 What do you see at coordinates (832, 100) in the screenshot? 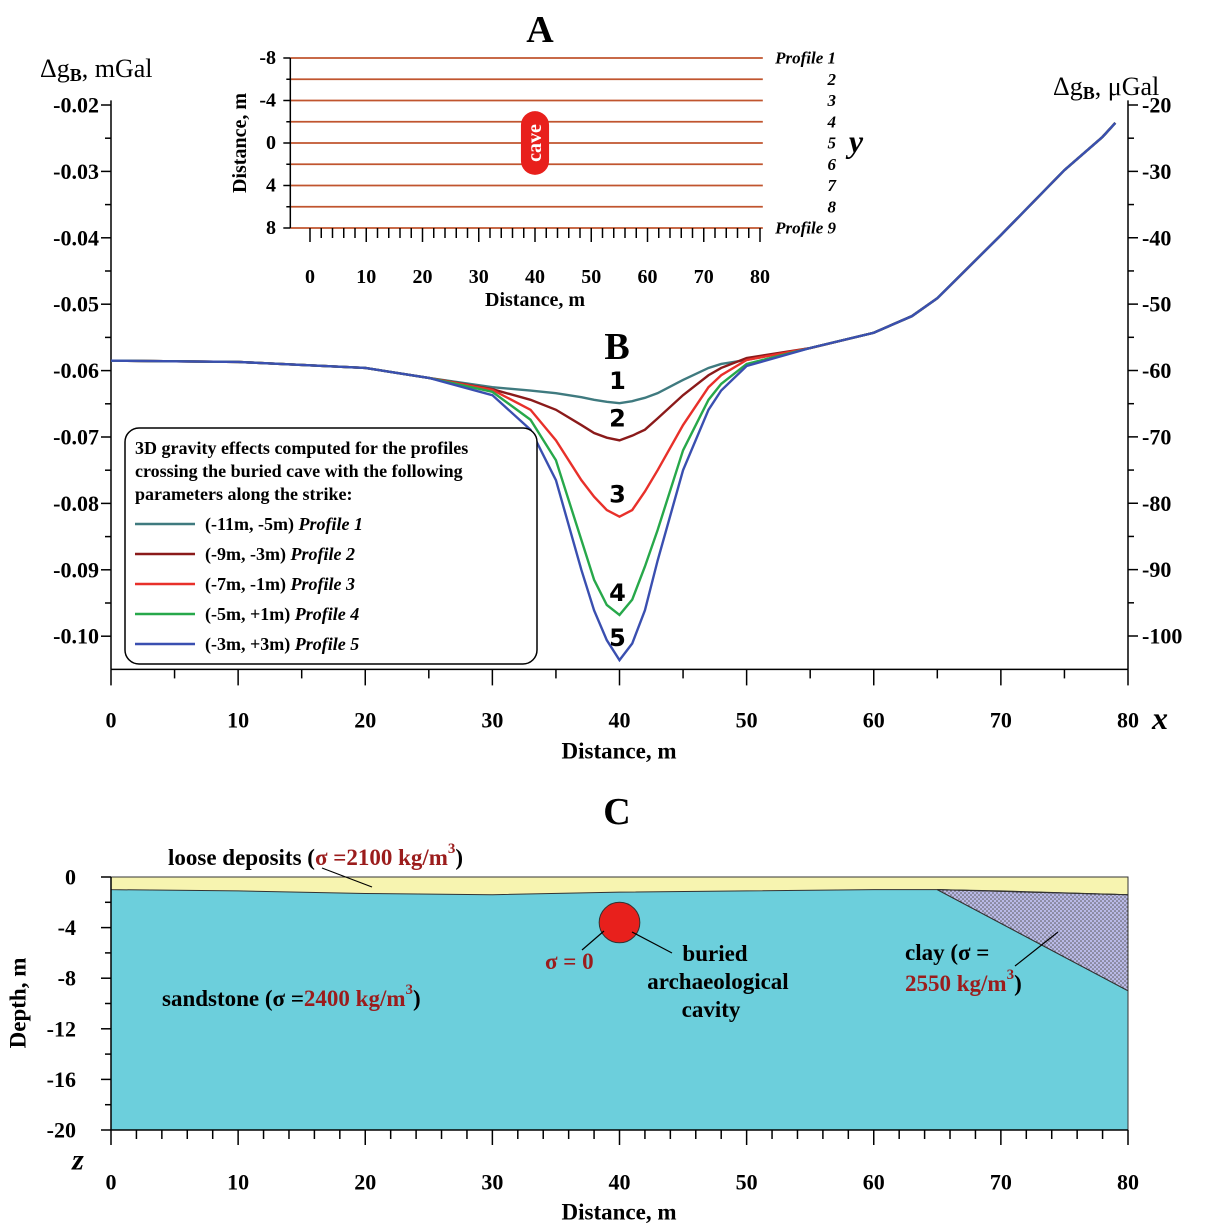
I see `profile-label: 3` at bounding box center [832, 100].